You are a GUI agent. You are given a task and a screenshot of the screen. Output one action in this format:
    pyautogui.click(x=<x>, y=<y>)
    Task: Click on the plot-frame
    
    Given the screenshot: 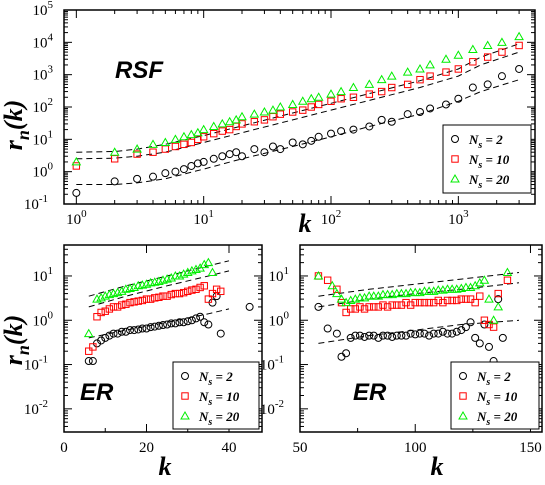 What is the action you would take?
    pyautogui.click(x=163, y=338)
    